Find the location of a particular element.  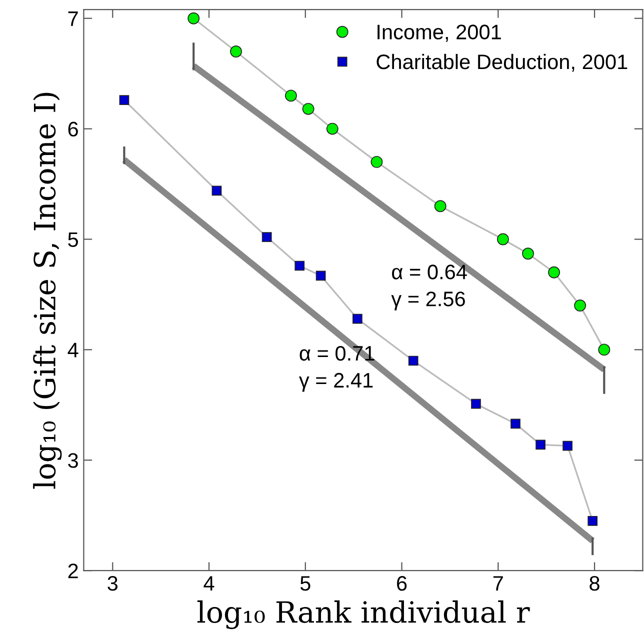

y-tick-label: 4 is located at coordinates (73, 350).